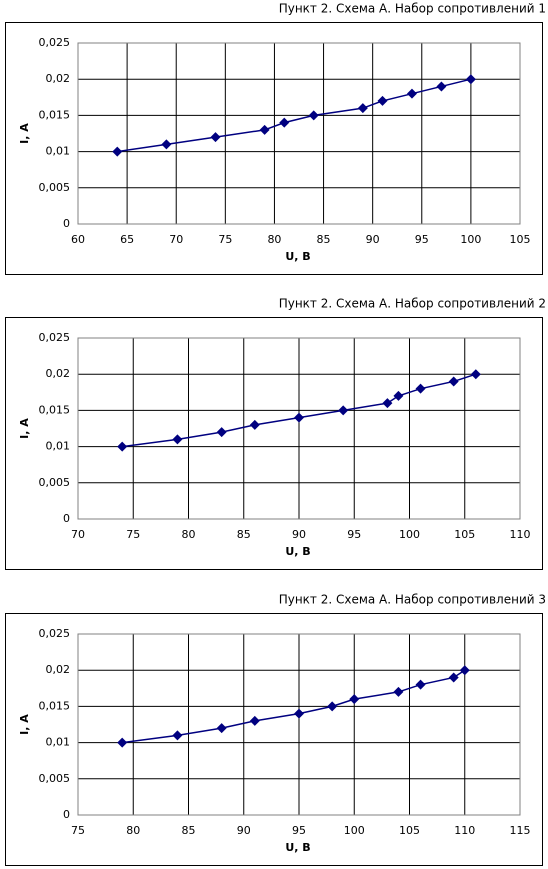 The height and width of the screenshot is (869, 548). I want to click on chart-title: Пункт 2. Схема А. Набор сопротивлений 1, so click(412, 9).